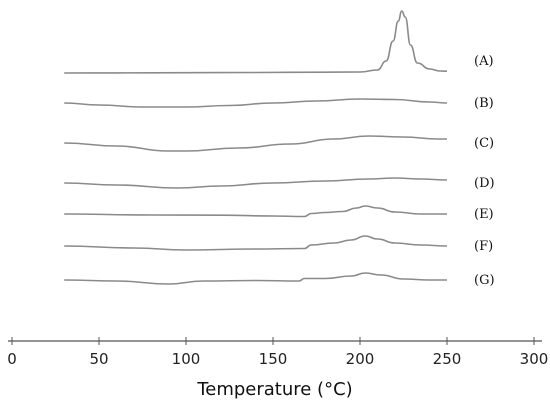 Image resolution: width=550 pixels, height=408 pixels. What do you see at coordinates (256, 42) in the screenshot?
I see `series-line-a` at bounding box center [256, 42].